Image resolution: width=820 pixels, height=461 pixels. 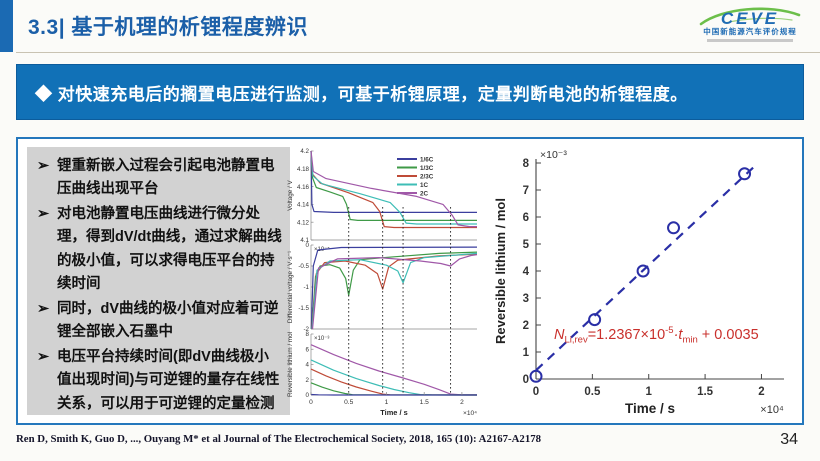 I want to click on page-title: 3.3| 基于机理的析锂程度辨识, so click(x=168, y=27).